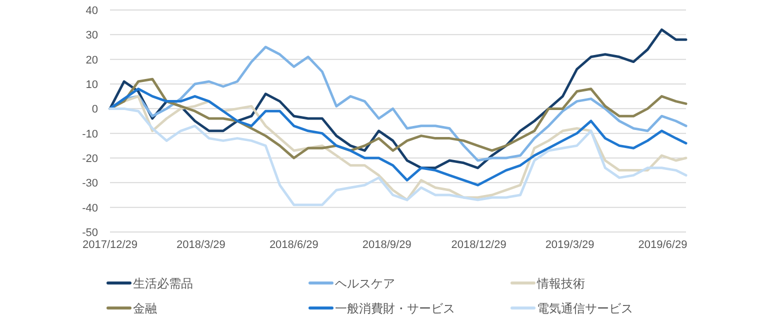 The width and height of the screenshot is (780, 324). What do you see at coordinates (90, 134) in the screenshot?
I see `y-tick-label: -10` at bounding box center [90, 134].